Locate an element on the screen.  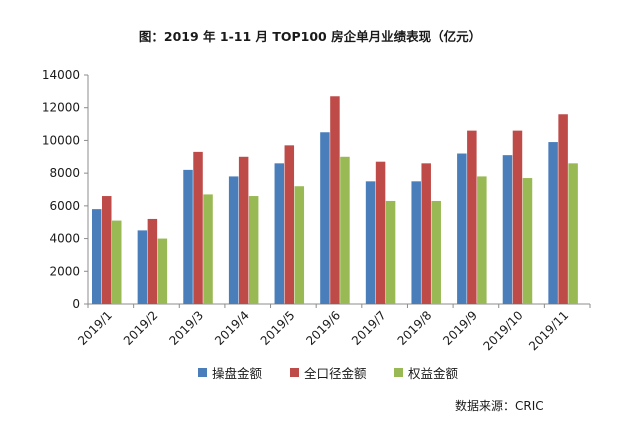
bar-全口径金额-2019/11 is located at coordinates (563, 209).